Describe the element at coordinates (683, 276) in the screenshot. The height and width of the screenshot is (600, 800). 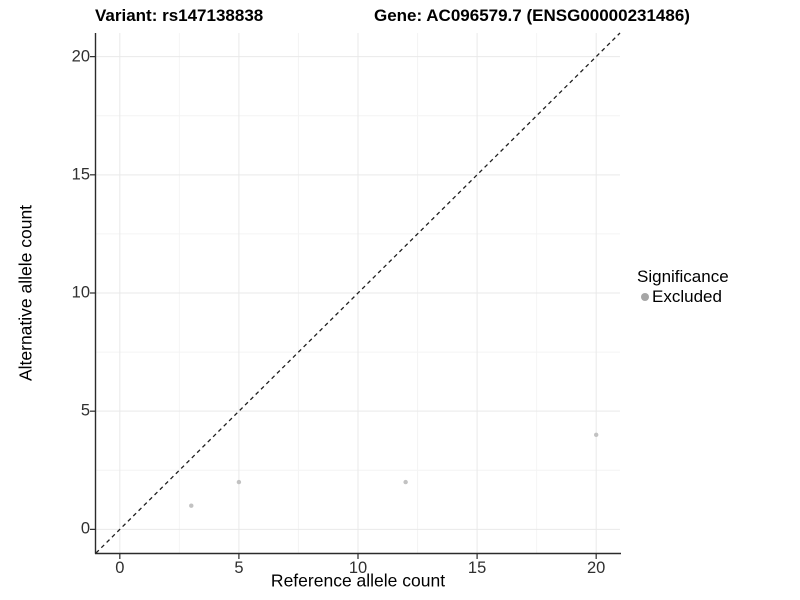
I see `legend-title: Significance` at that location.